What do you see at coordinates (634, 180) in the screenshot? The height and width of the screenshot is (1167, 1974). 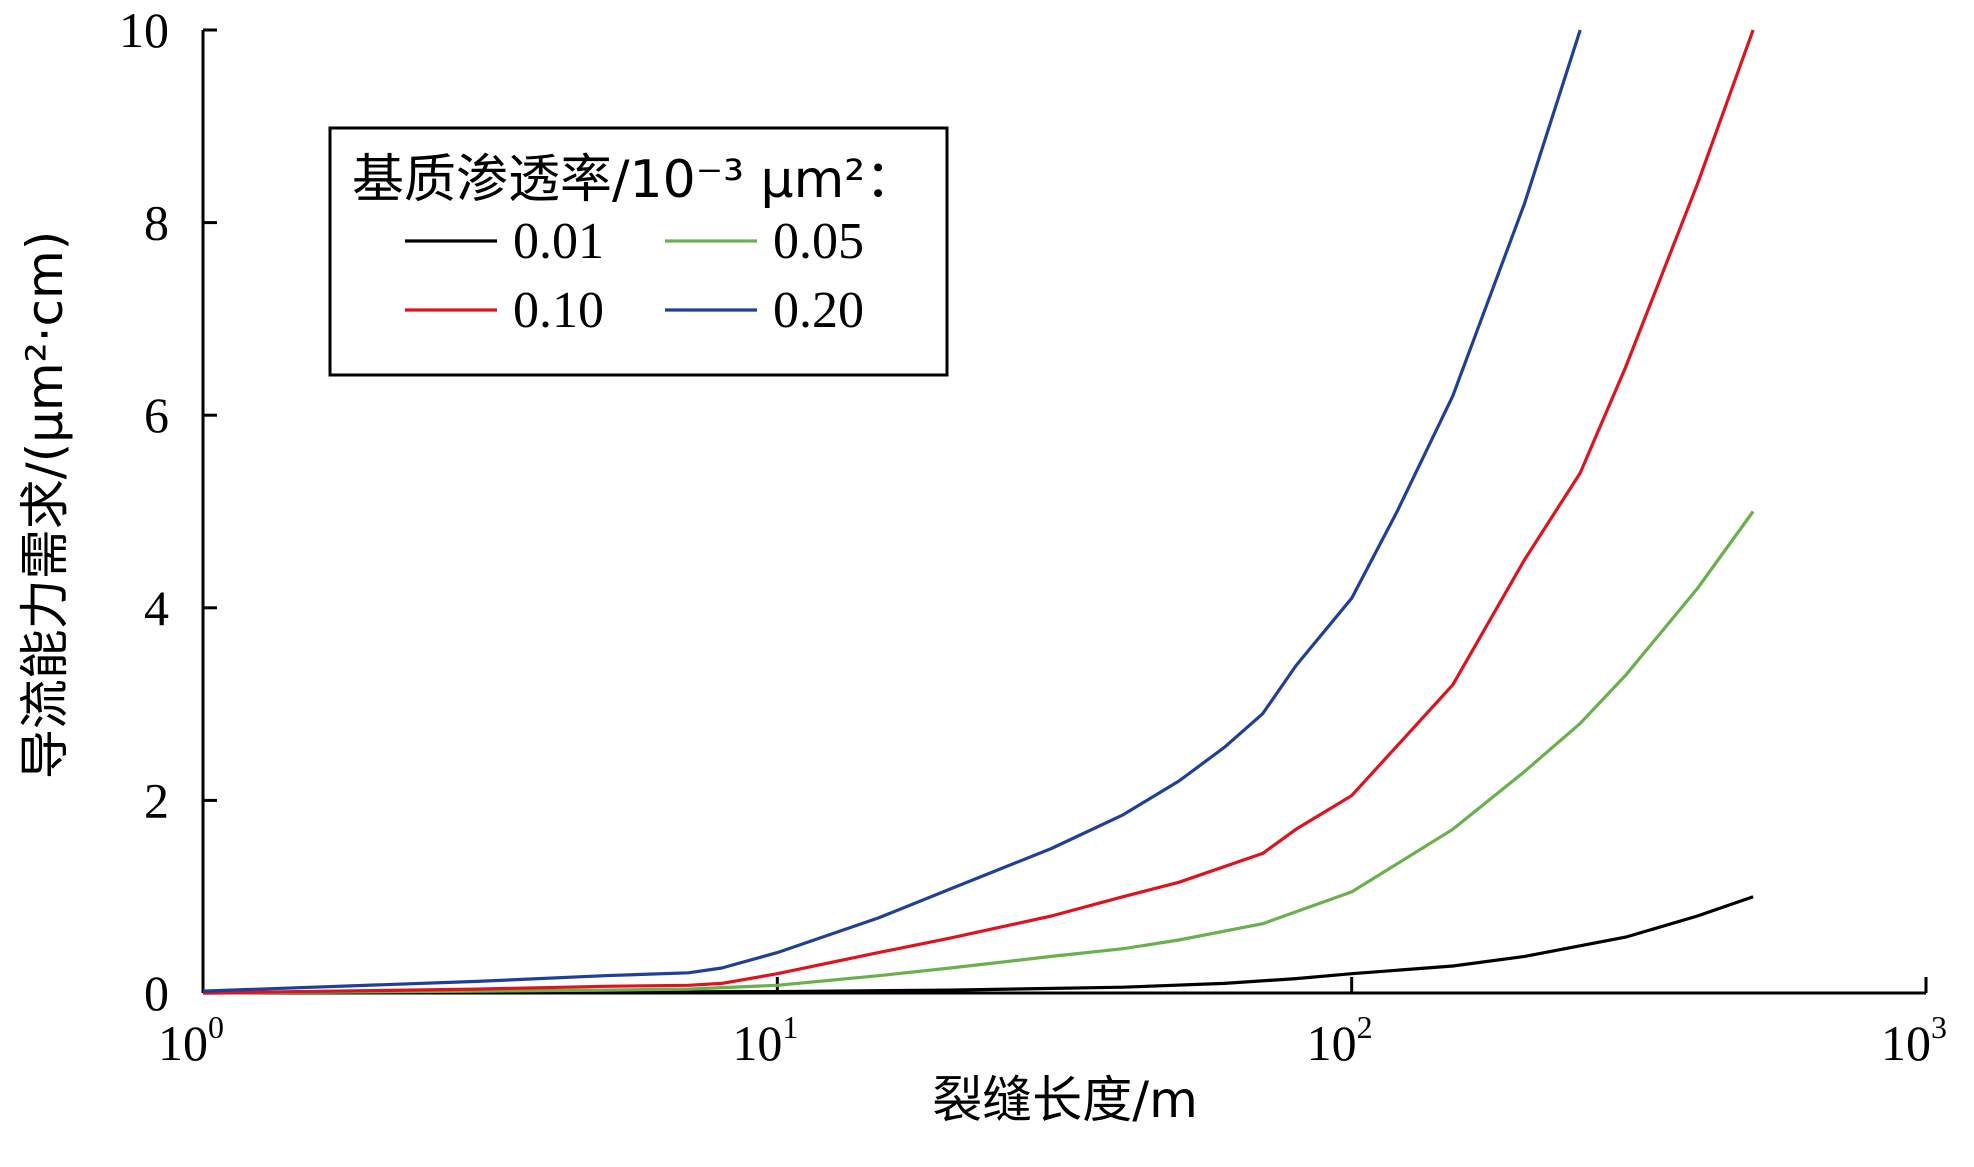 I see `legend-title: 基质渗透率/10⁻³ μm²：` at bounding box center [634, 180].